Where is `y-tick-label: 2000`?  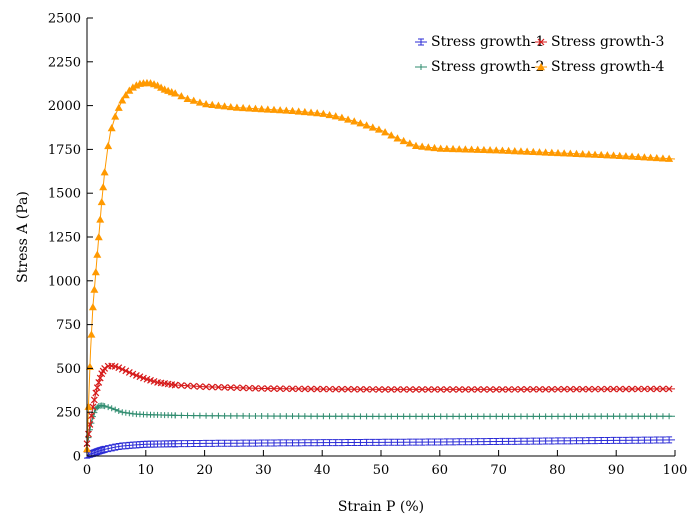
y-tick-label: 2000 is located at coordinates (64, 106).